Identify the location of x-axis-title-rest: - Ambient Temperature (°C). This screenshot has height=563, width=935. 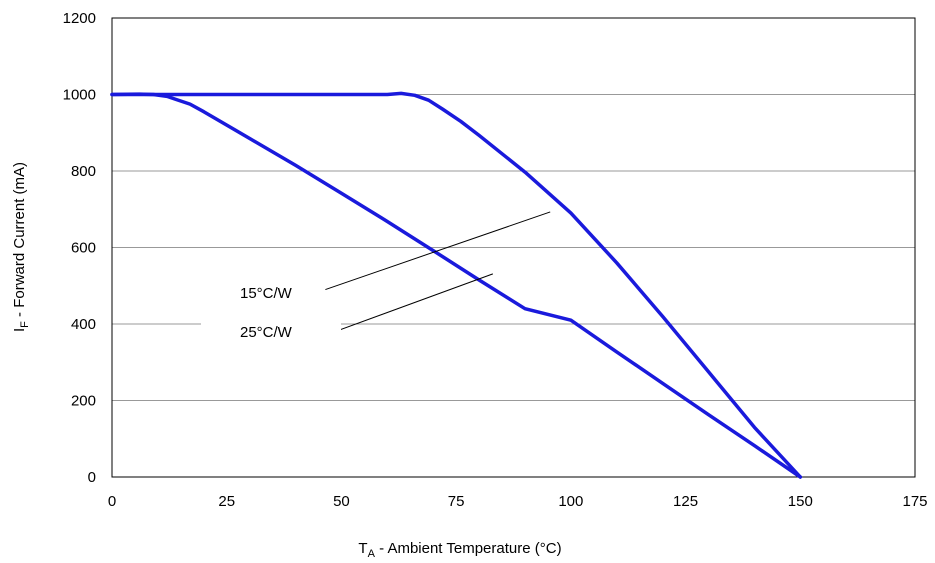
(468, 548).